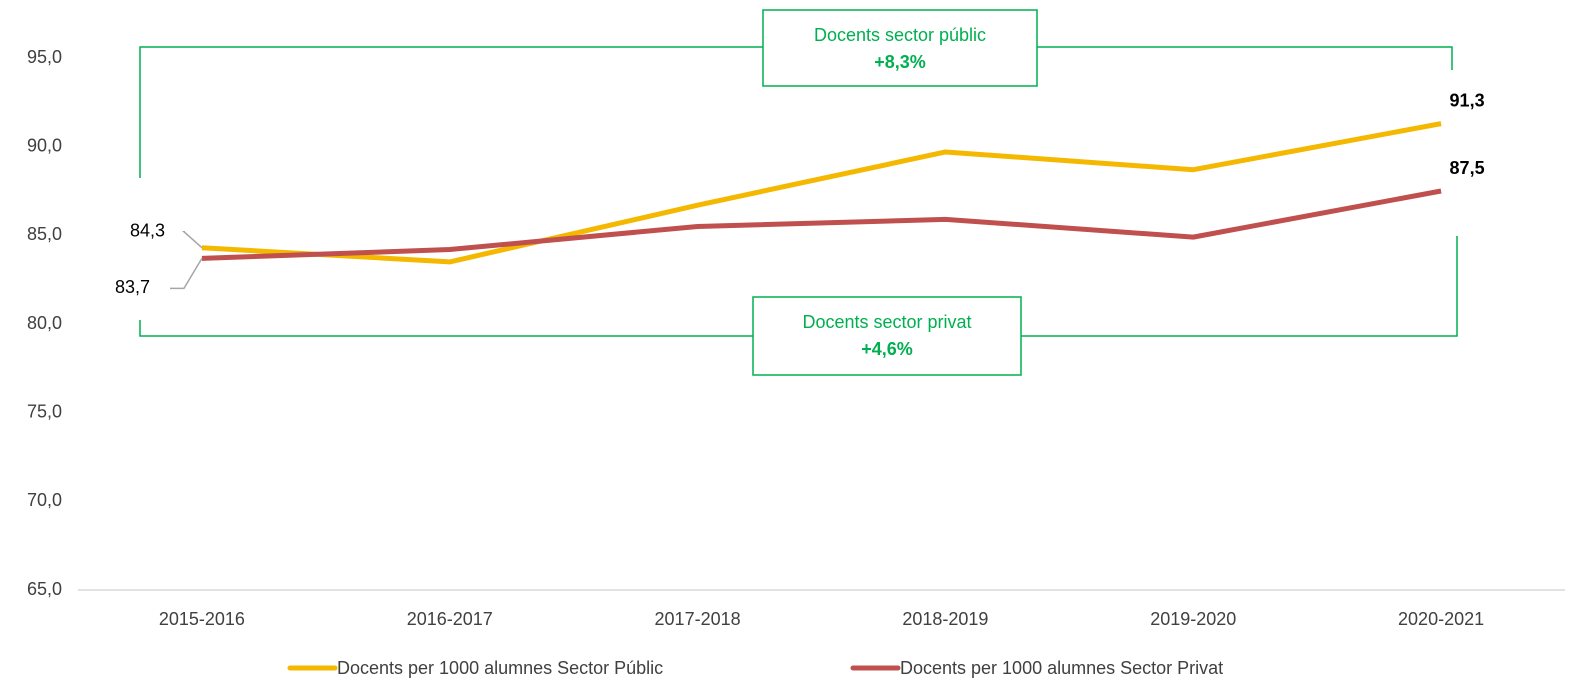 This screenshot has height=691, width=1589. What do you see at coordinates (887, 349) in the screenshot?
I see `annotation-change: +4,6%` at bounding box center [887, 349].